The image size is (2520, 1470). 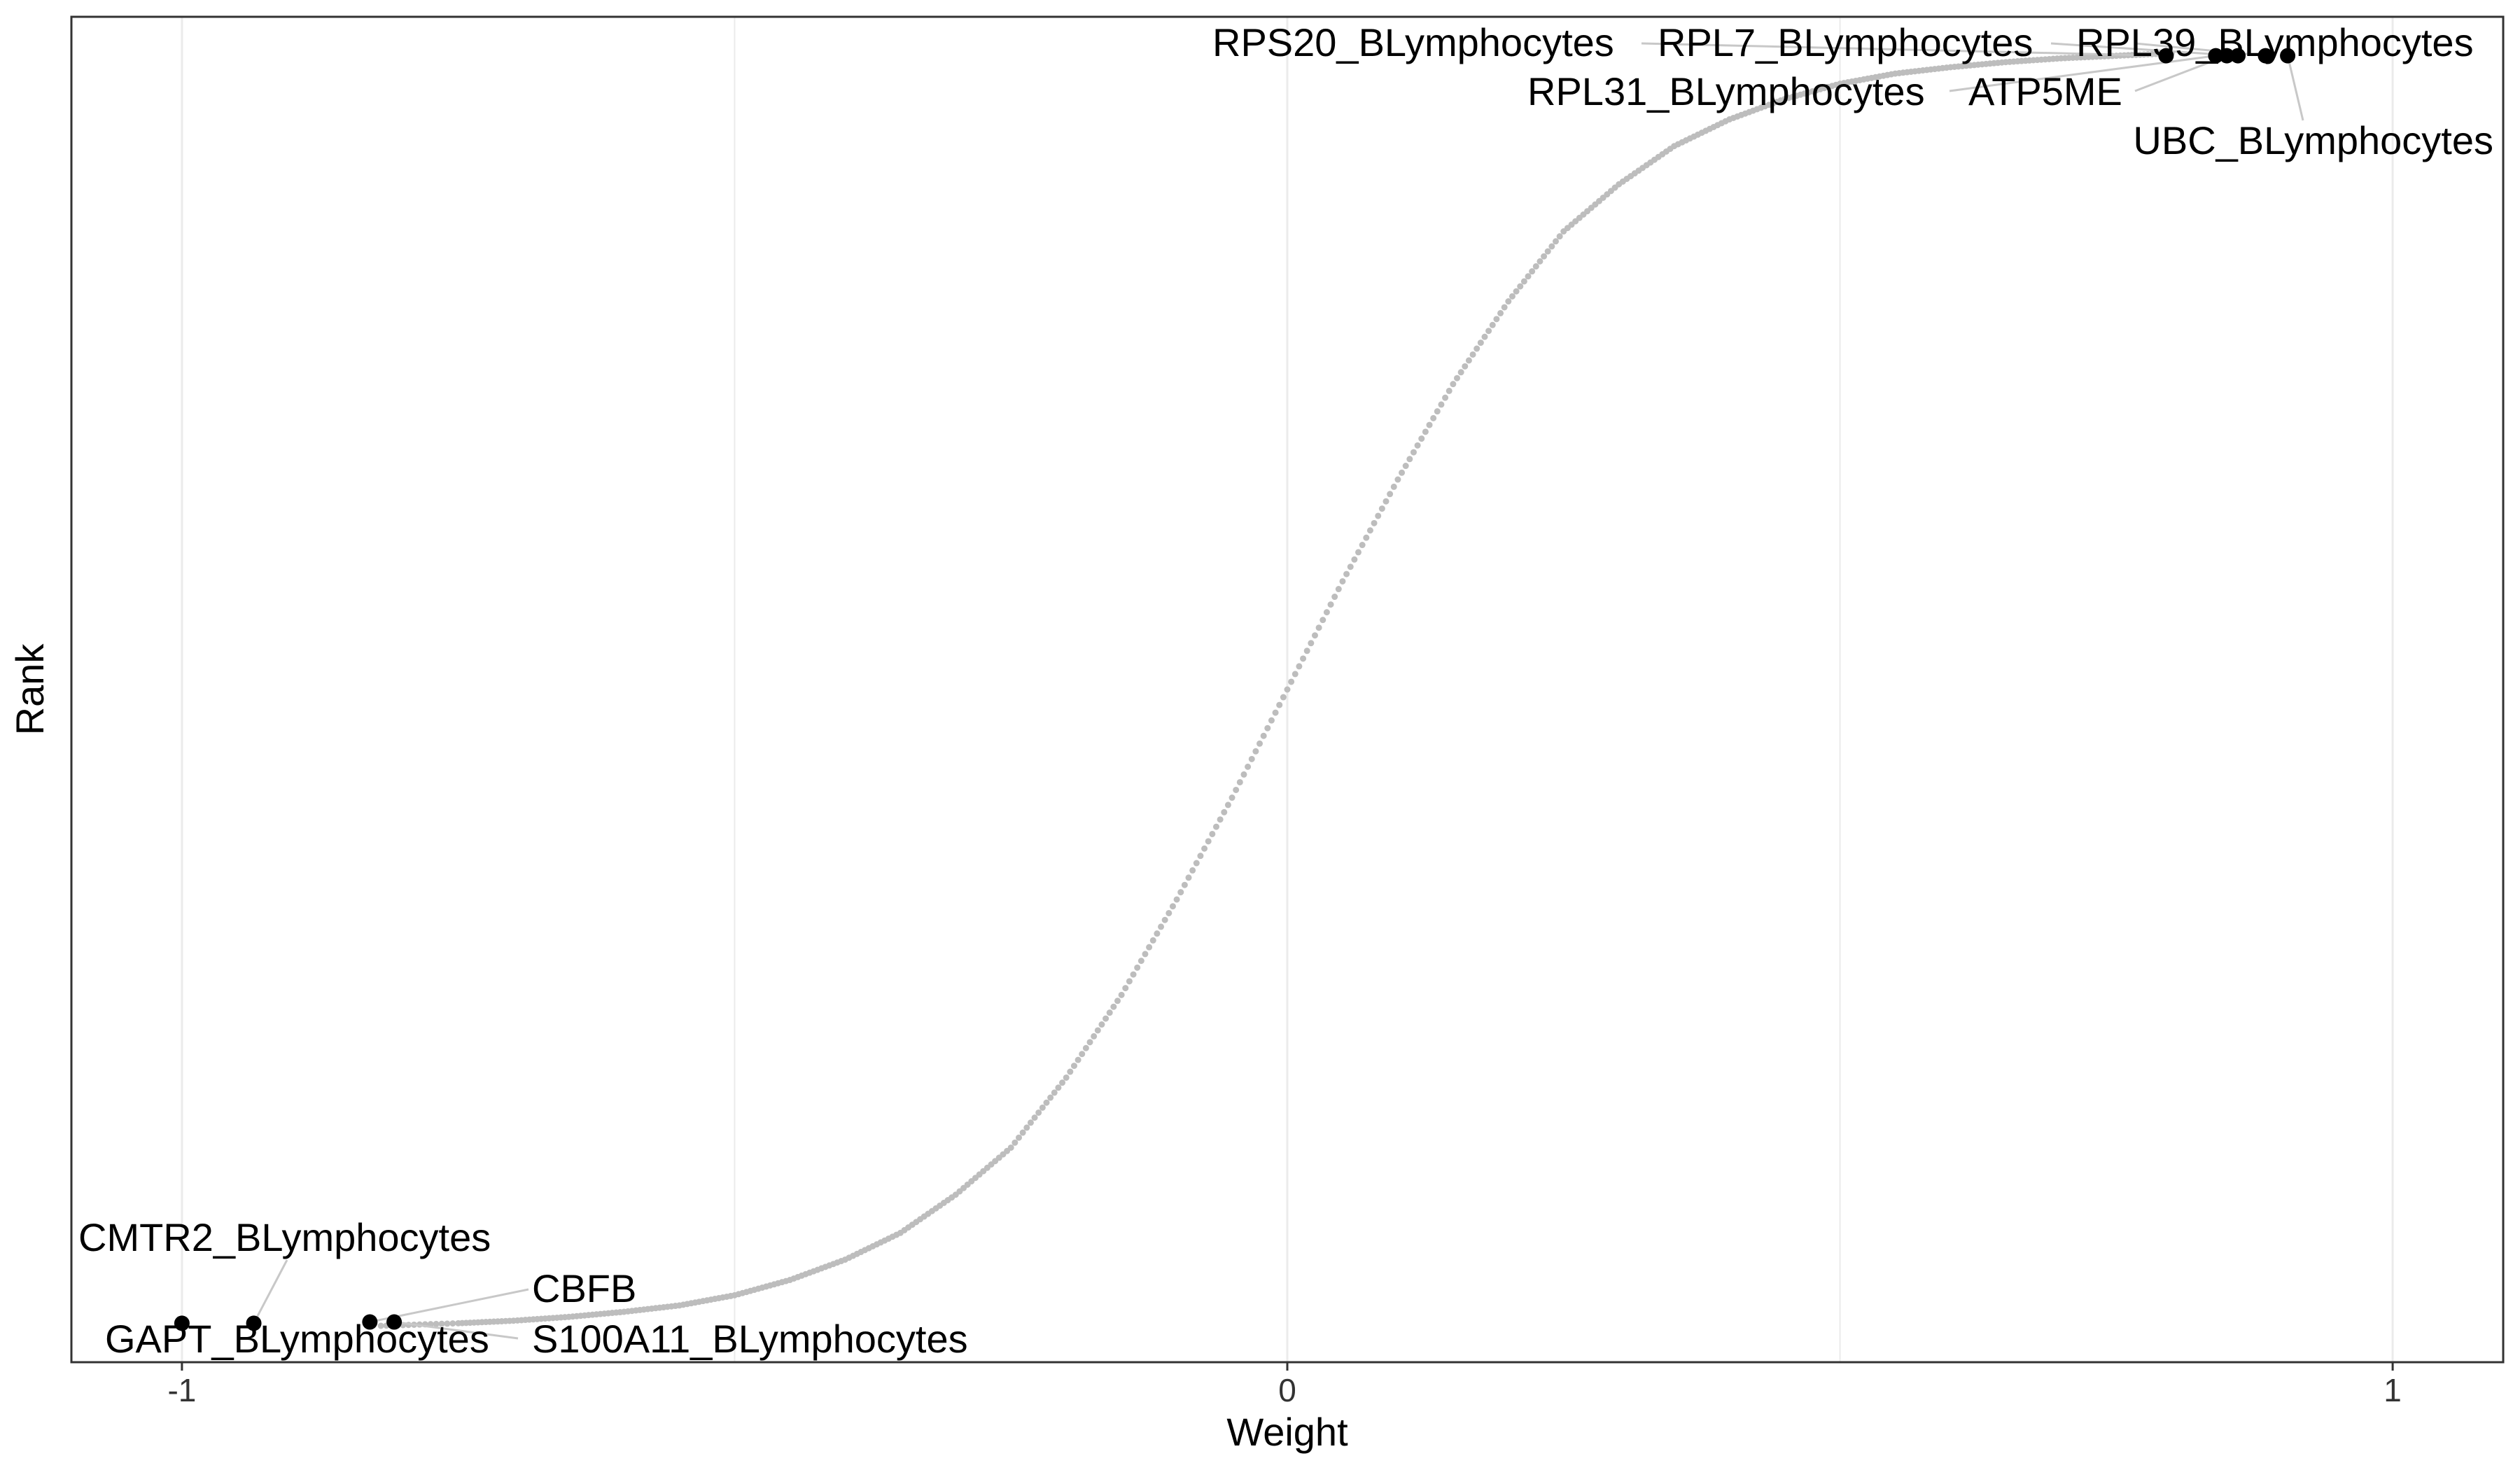 What do you see at coordinates (2313, 140) in the screenshot?
I see `point-label: UBC_BLymphocytes` at bounding box center [2313, 140].